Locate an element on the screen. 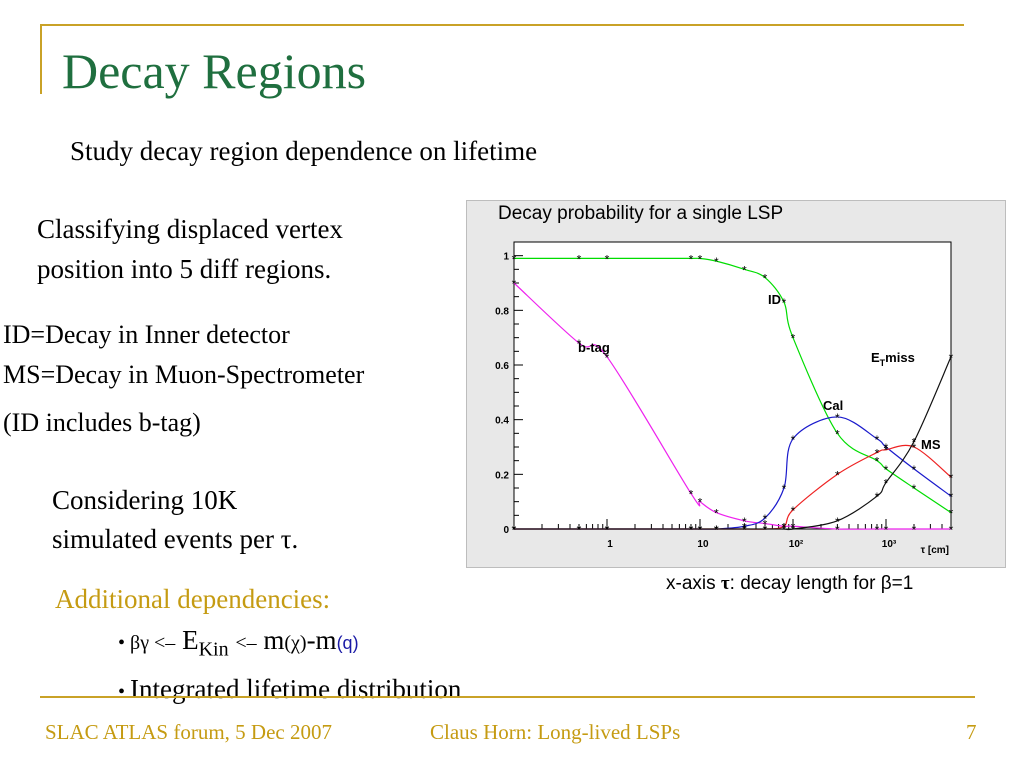  y-tick-label: 0.6 is located at coordinates (502, 366).